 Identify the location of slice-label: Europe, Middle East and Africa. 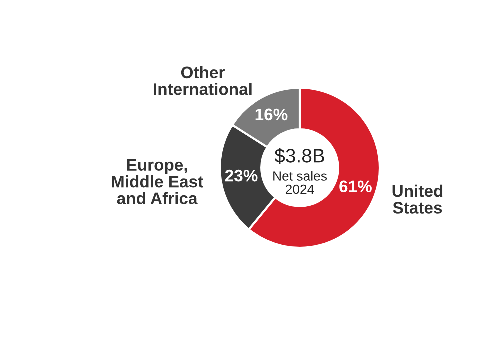
(158, 181).